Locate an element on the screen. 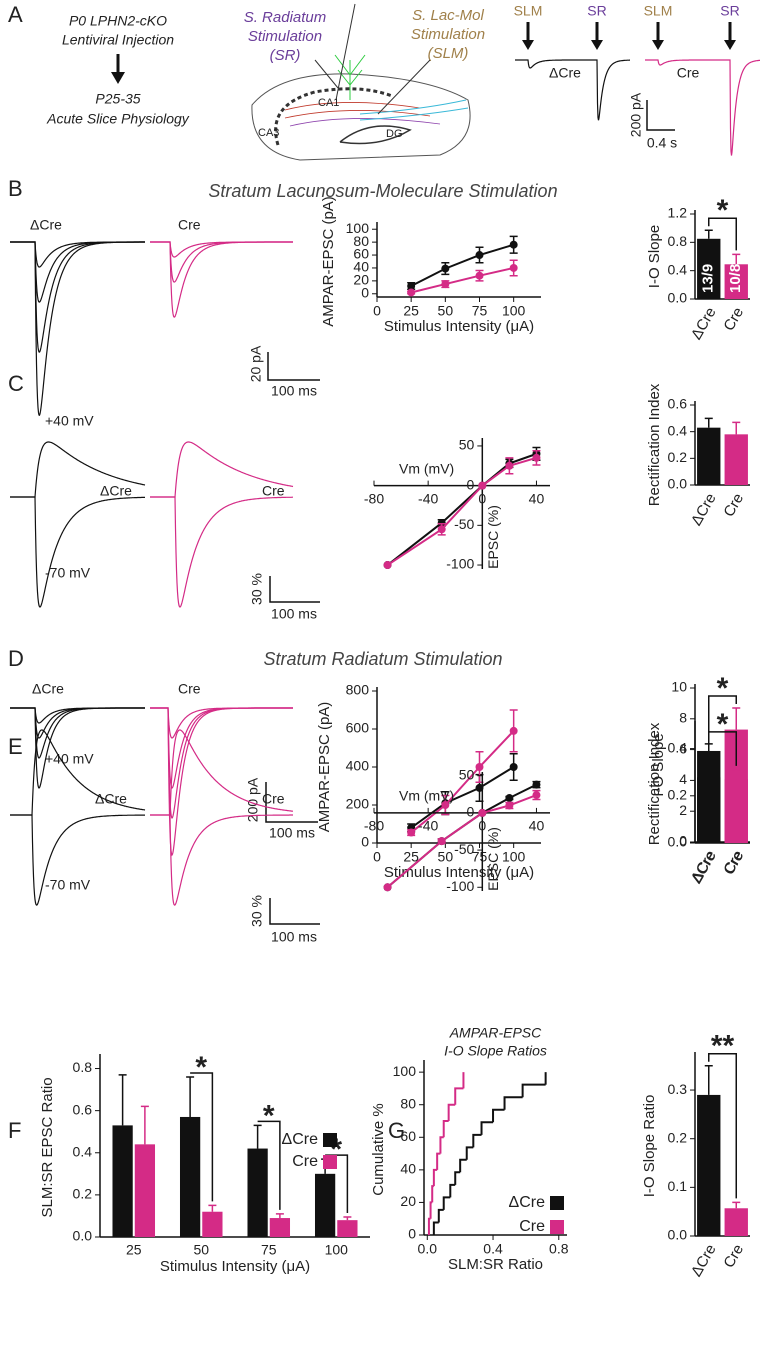 The width and height of the screenshot is (763, 1372). y-tick-label: 100 is located at coordinates (405, 1071).